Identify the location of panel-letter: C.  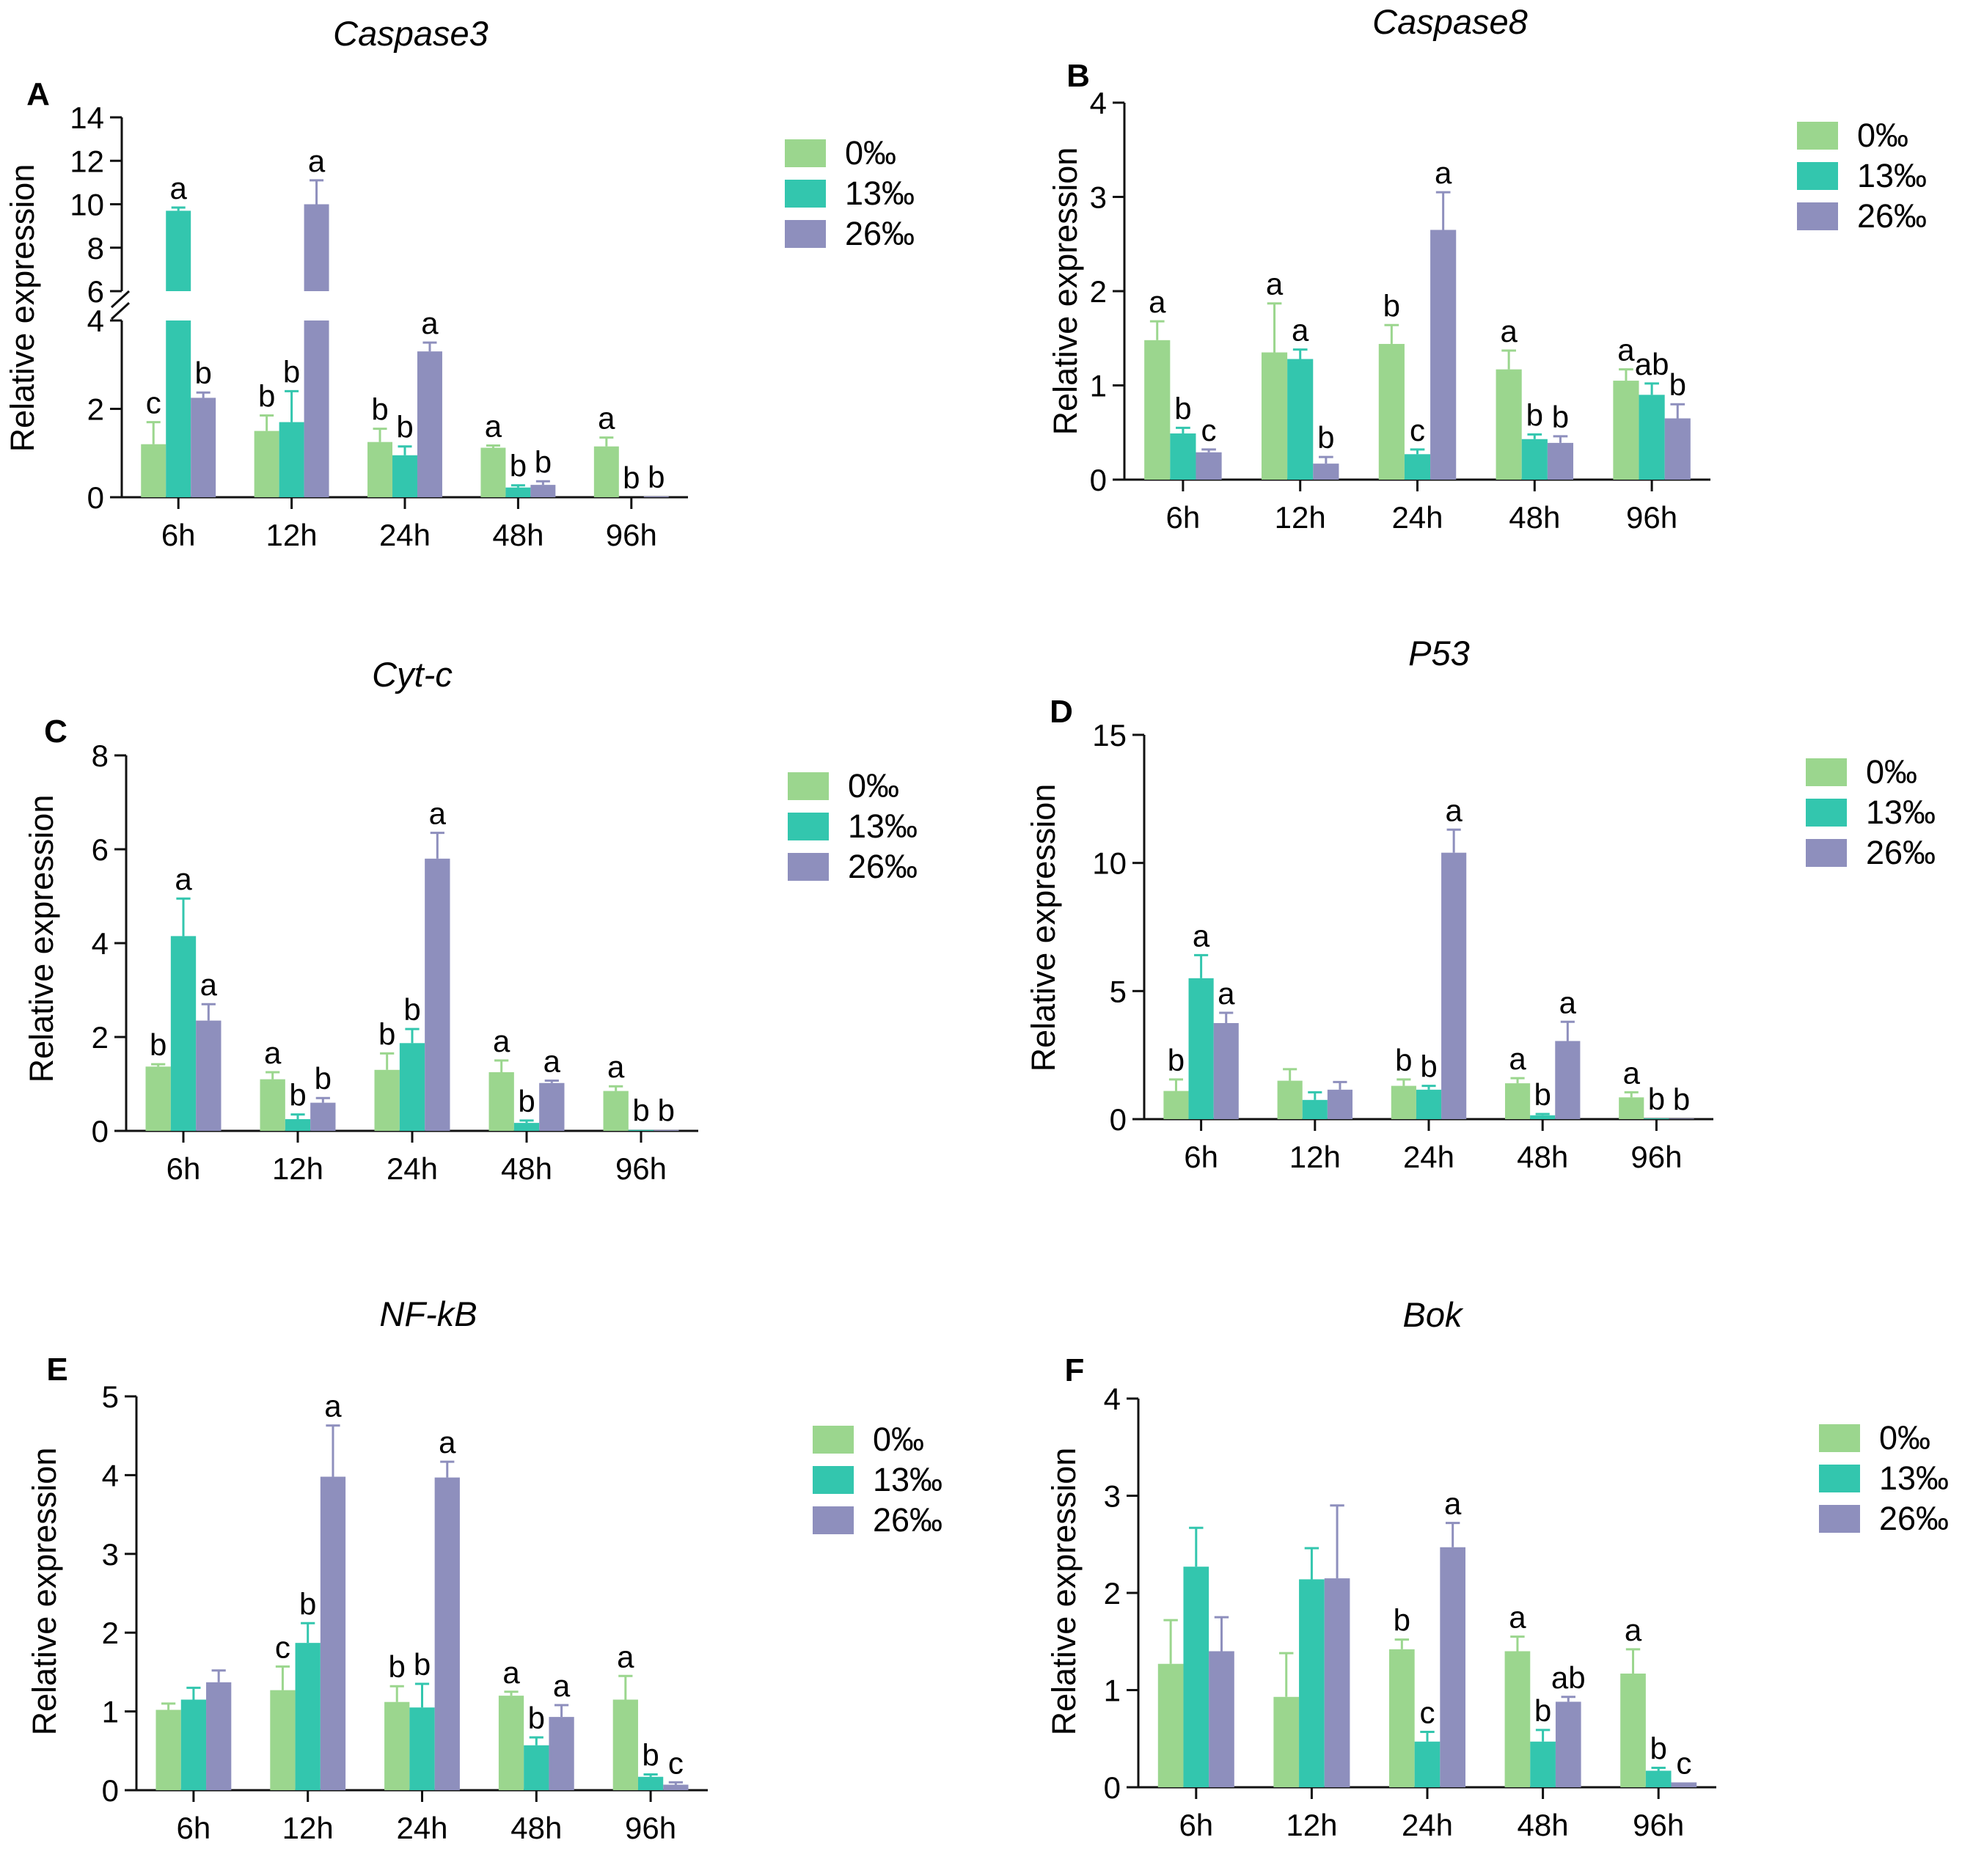
(55, 732).